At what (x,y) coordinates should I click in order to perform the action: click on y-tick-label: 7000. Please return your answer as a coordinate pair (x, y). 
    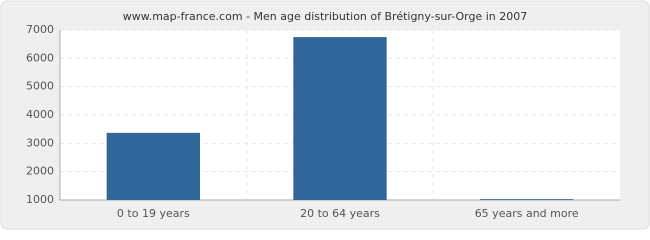
    Looking at the image, I should click on (40, 29).